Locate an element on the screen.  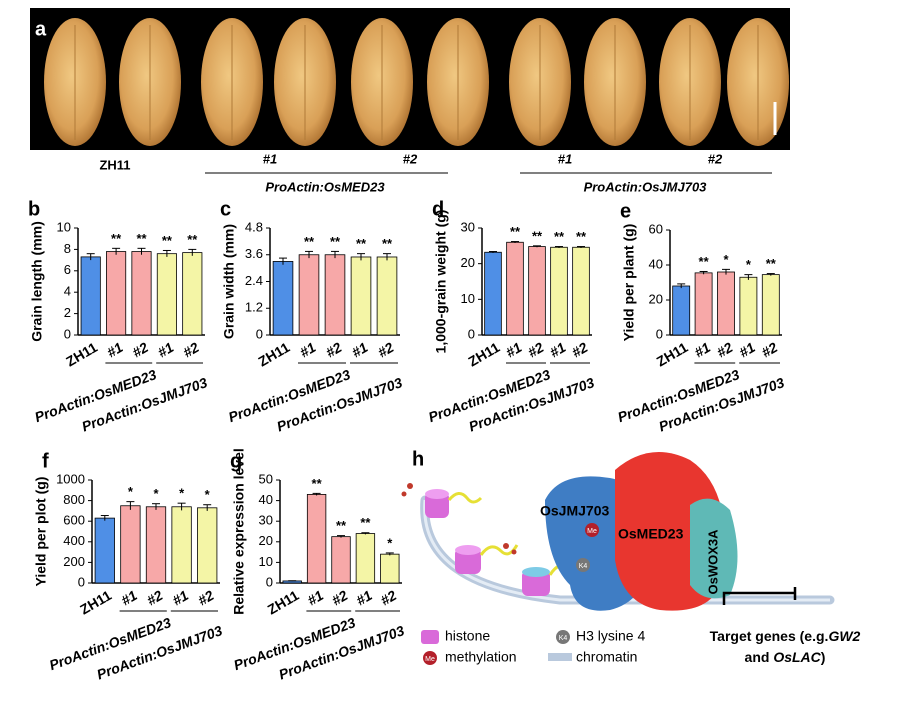
legend-methyl-icon is located at coordinates (430, 658).